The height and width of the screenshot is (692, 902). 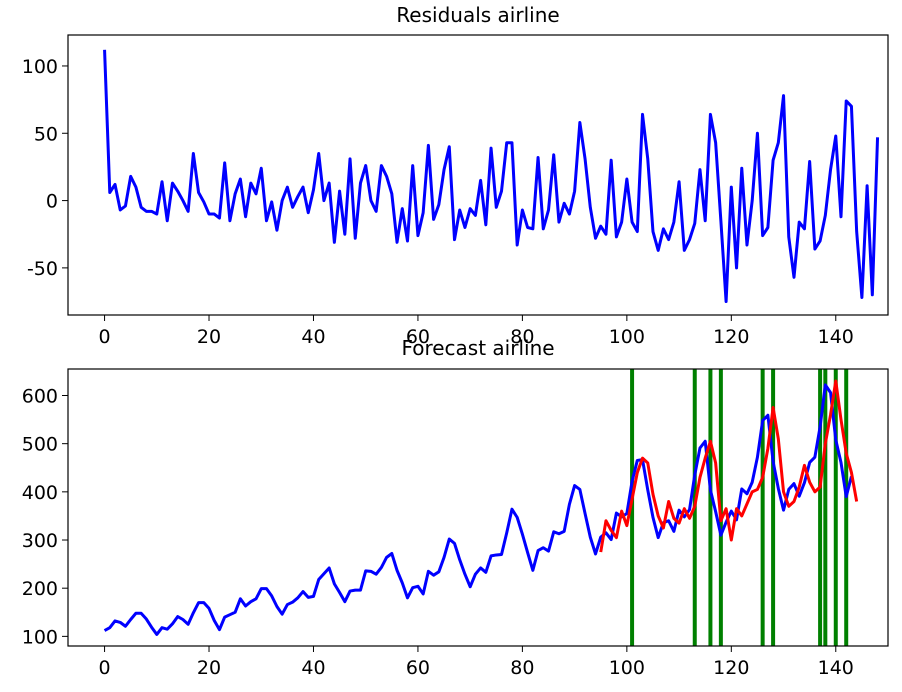 What do you see at coordinates (40, 589) in the screenshot?
I see `forecast-ytick-label: 200` at bounding box center [40, 589].